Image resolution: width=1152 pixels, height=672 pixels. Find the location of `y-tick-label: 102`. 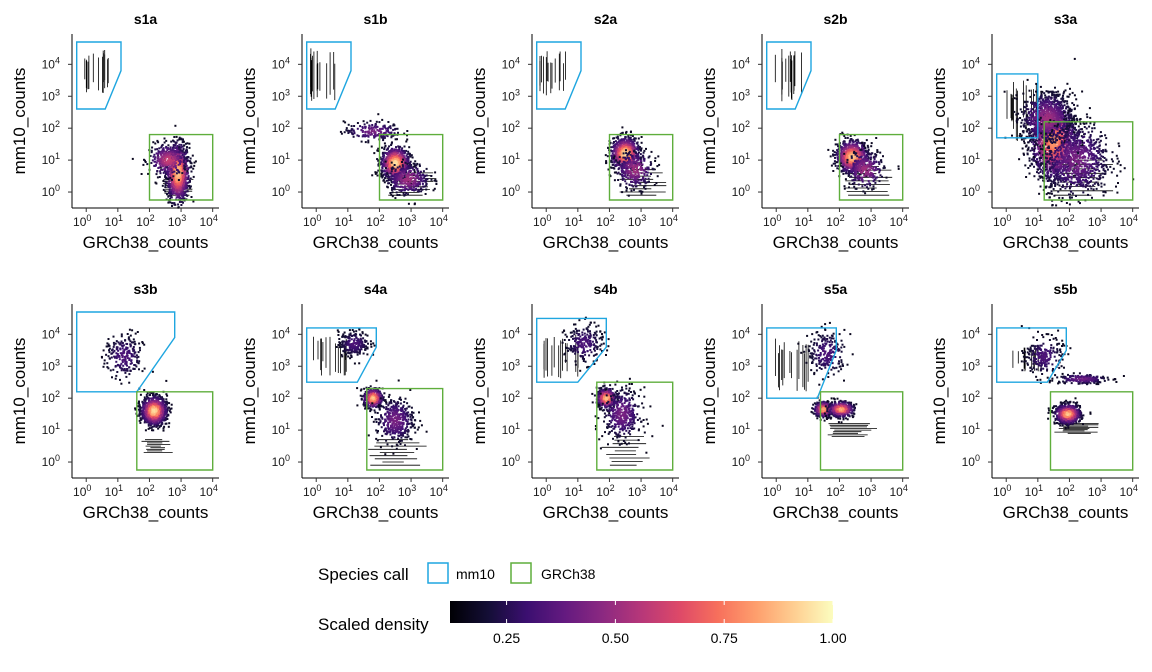

y-tick-label: 102 is located at coordinates (511, 127).